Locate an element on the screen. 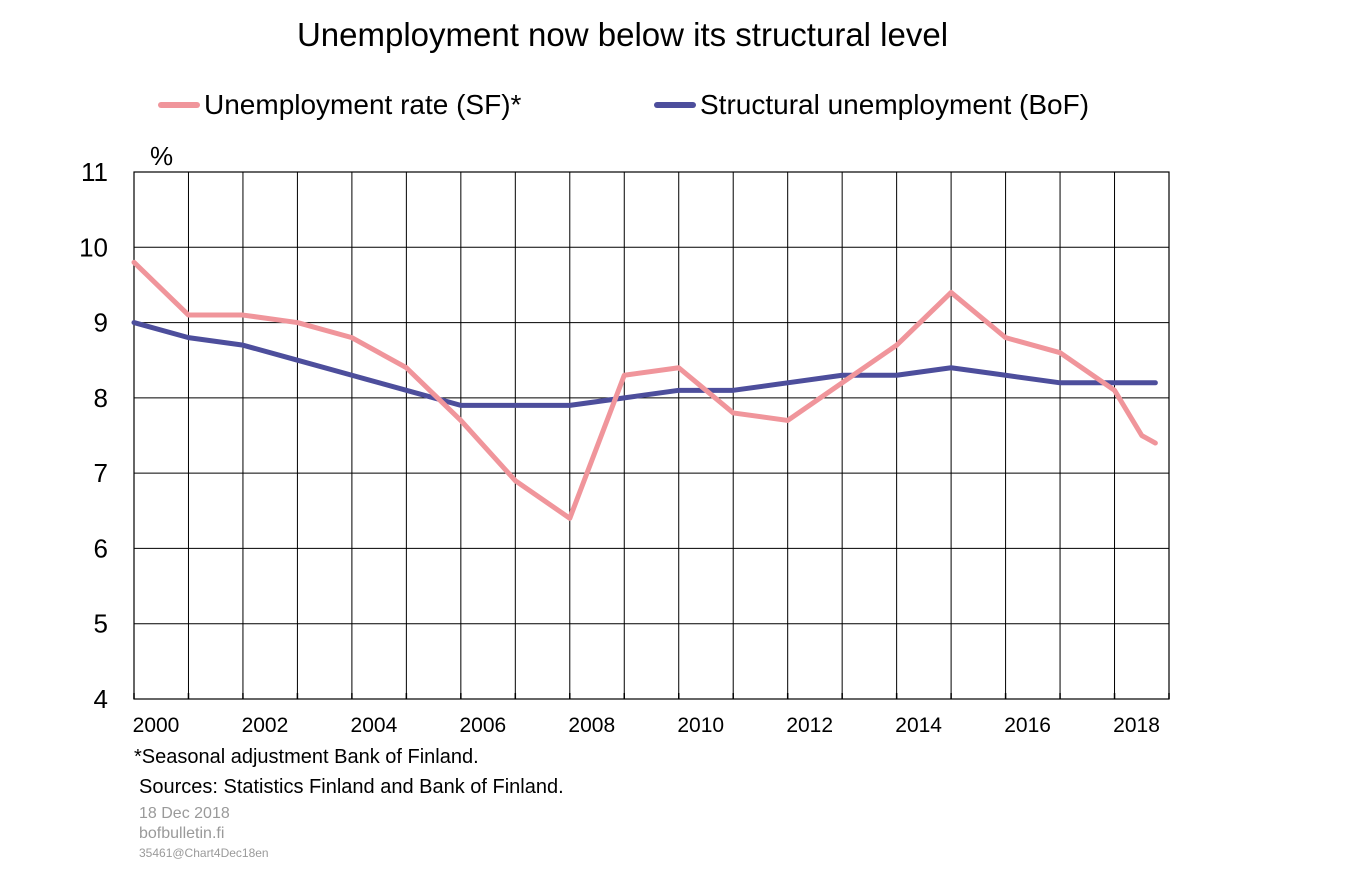 This screenshot has width=1348, height=880. series-line-structural-unemployment is located at coordinates (644, 364).